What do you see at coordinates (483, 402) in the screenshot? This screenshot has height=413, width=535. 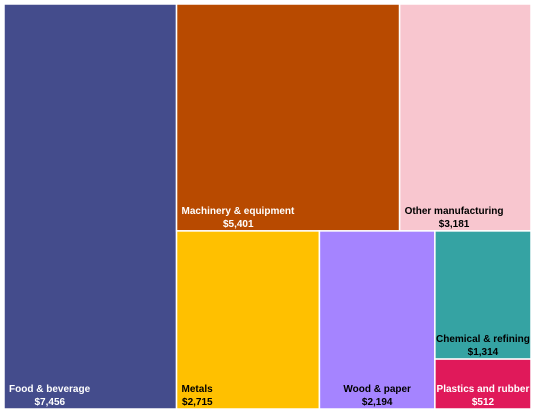 I see `tile-value-plastics-and-rubber: $512` at bounding box center [483, 402].